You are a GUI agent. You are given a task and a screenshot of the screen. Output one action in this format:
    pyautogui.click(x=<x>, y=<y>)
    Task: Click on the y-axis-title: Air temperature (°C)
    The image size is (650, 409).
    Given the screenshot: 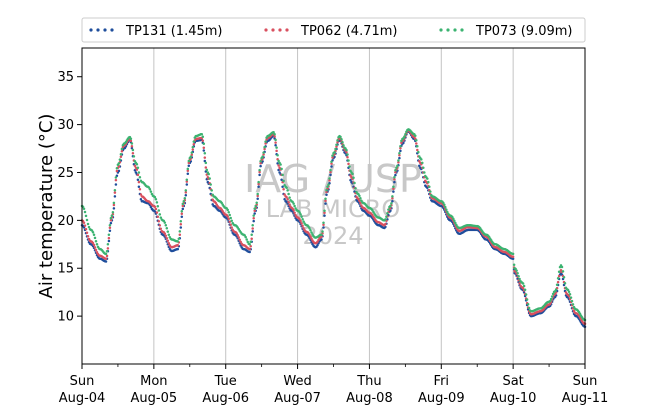 What is the action you would take?
    pyautogui.click(x=46, y=206)
    